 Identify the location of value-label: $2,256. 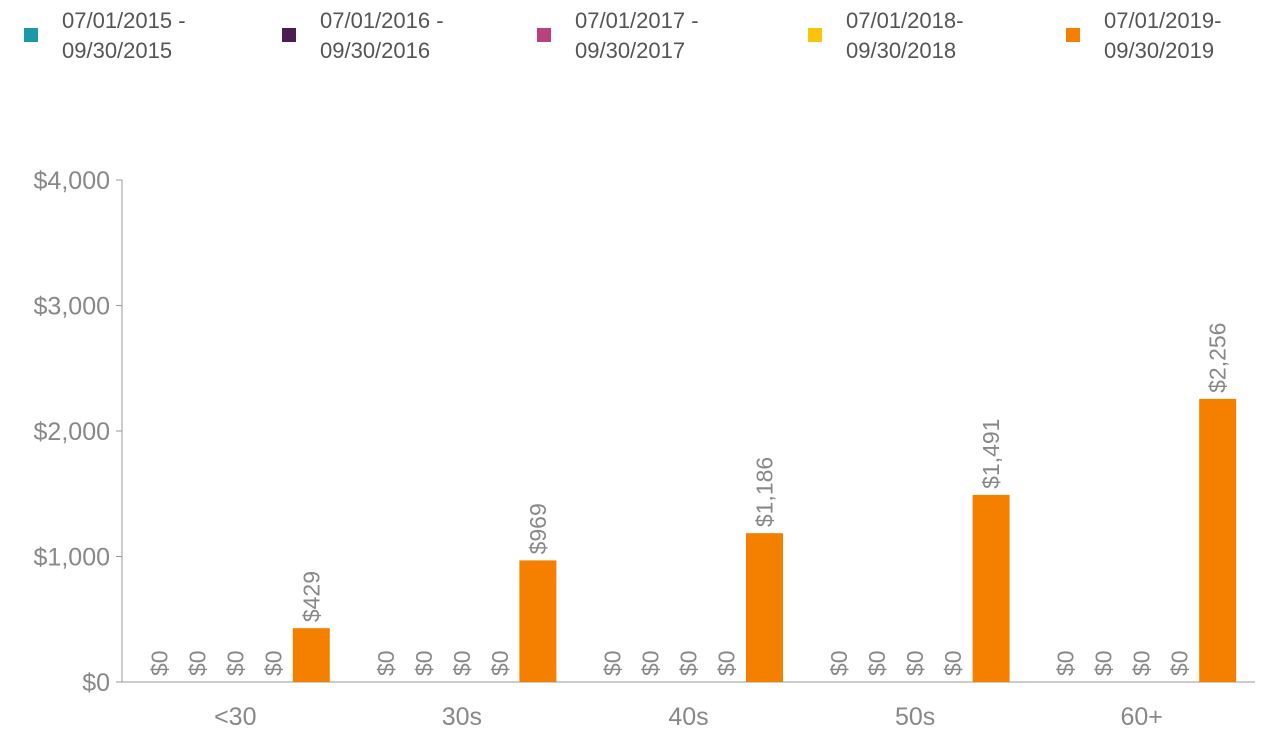
(1218, 358).